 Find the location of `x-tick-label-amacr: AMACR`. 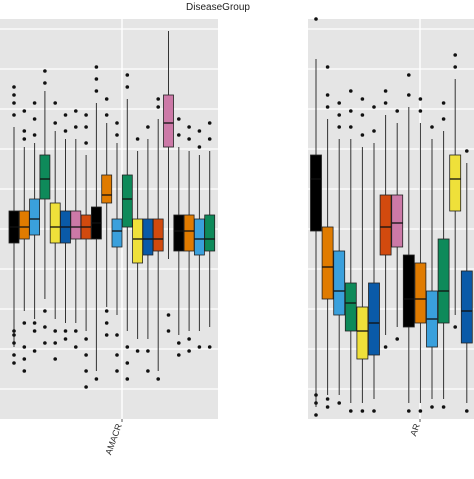

x-tick-label-amacr: AMACR is located at coordinates (113, 439).